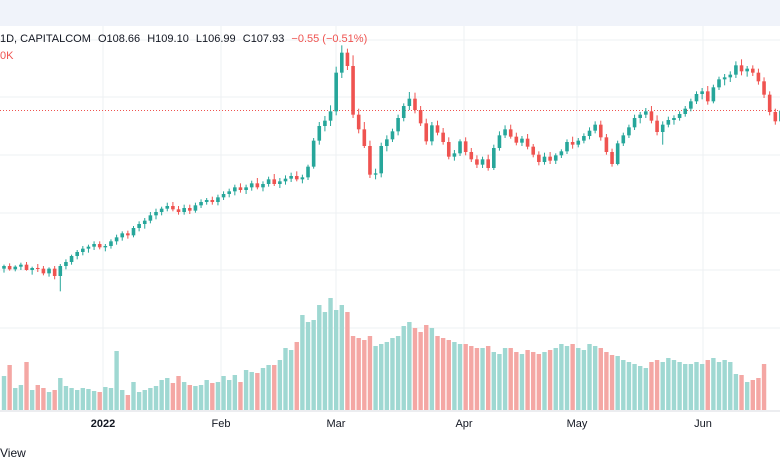  What do you see at coordinates (151, 39) in the screenshot?
I see `high-label: H` at bounding box center [151, 39].